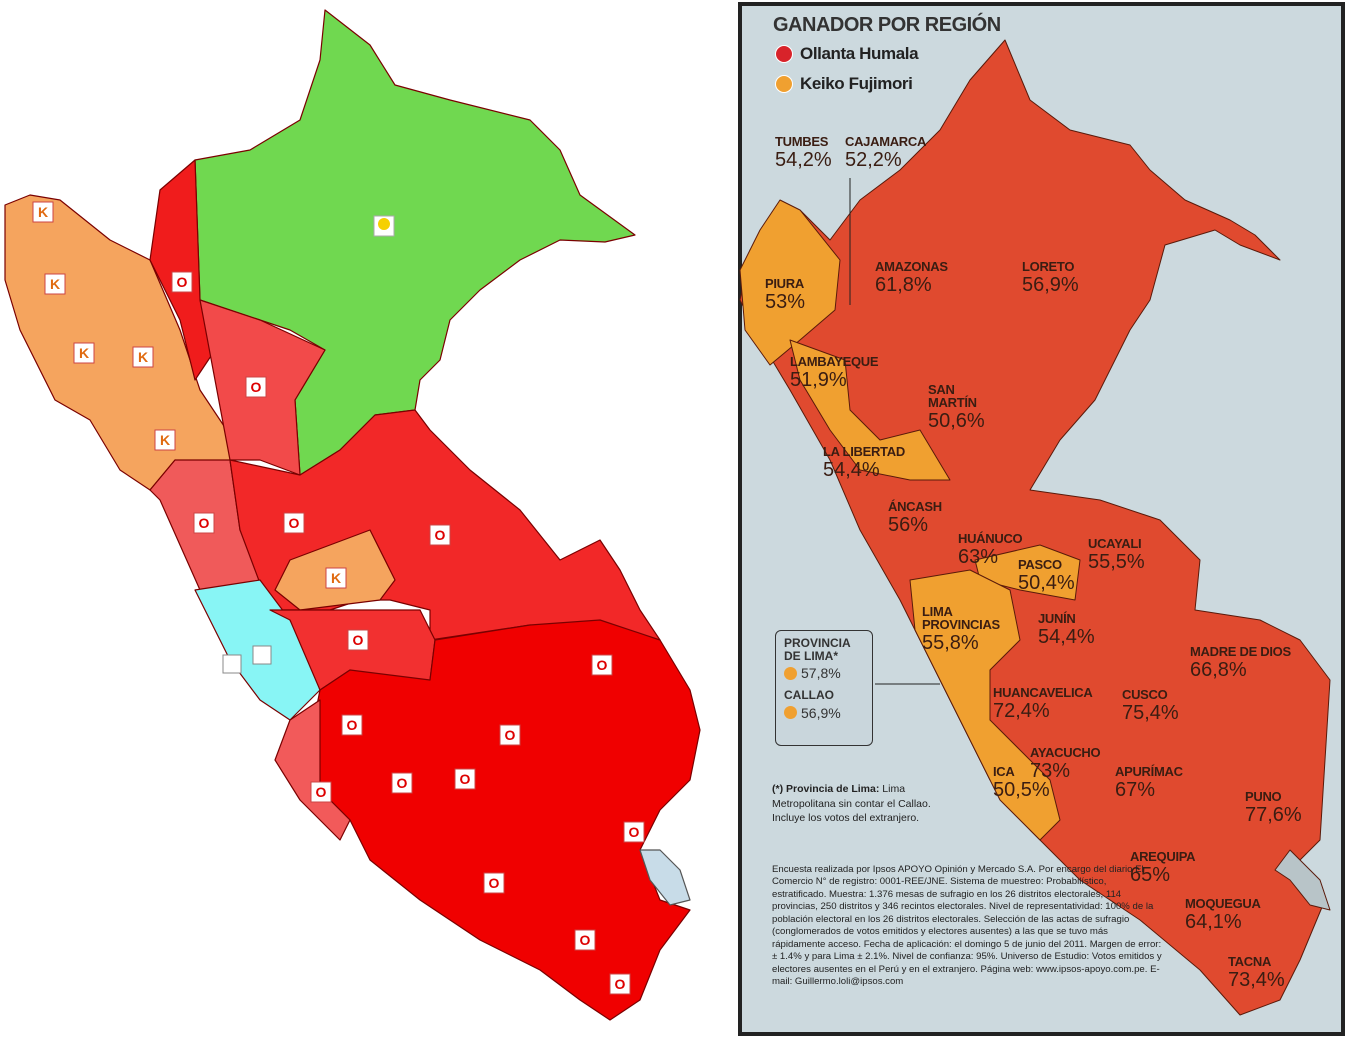  I want to click on region-name: LAMBAYEQUE, so click(834, 361).